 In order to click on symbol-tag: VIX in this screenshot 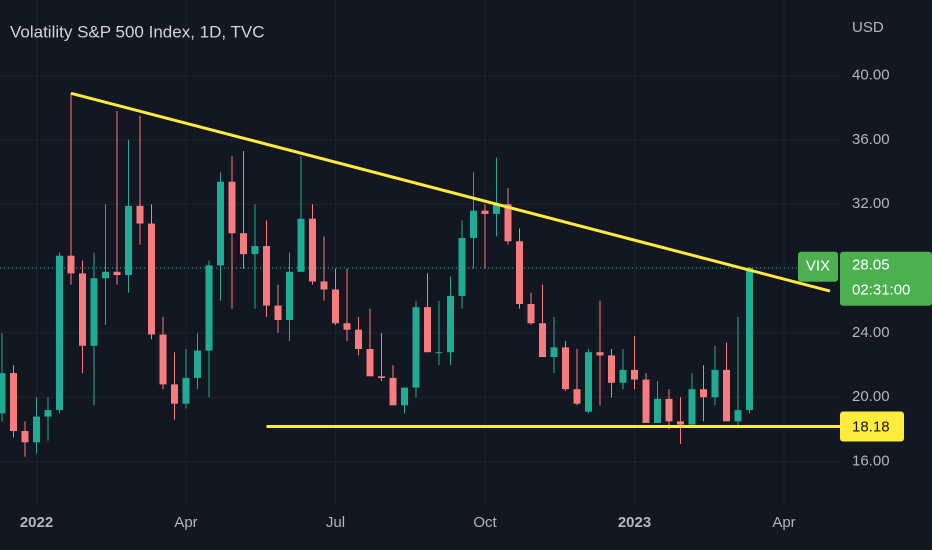, I will do `click(818, 266)`.